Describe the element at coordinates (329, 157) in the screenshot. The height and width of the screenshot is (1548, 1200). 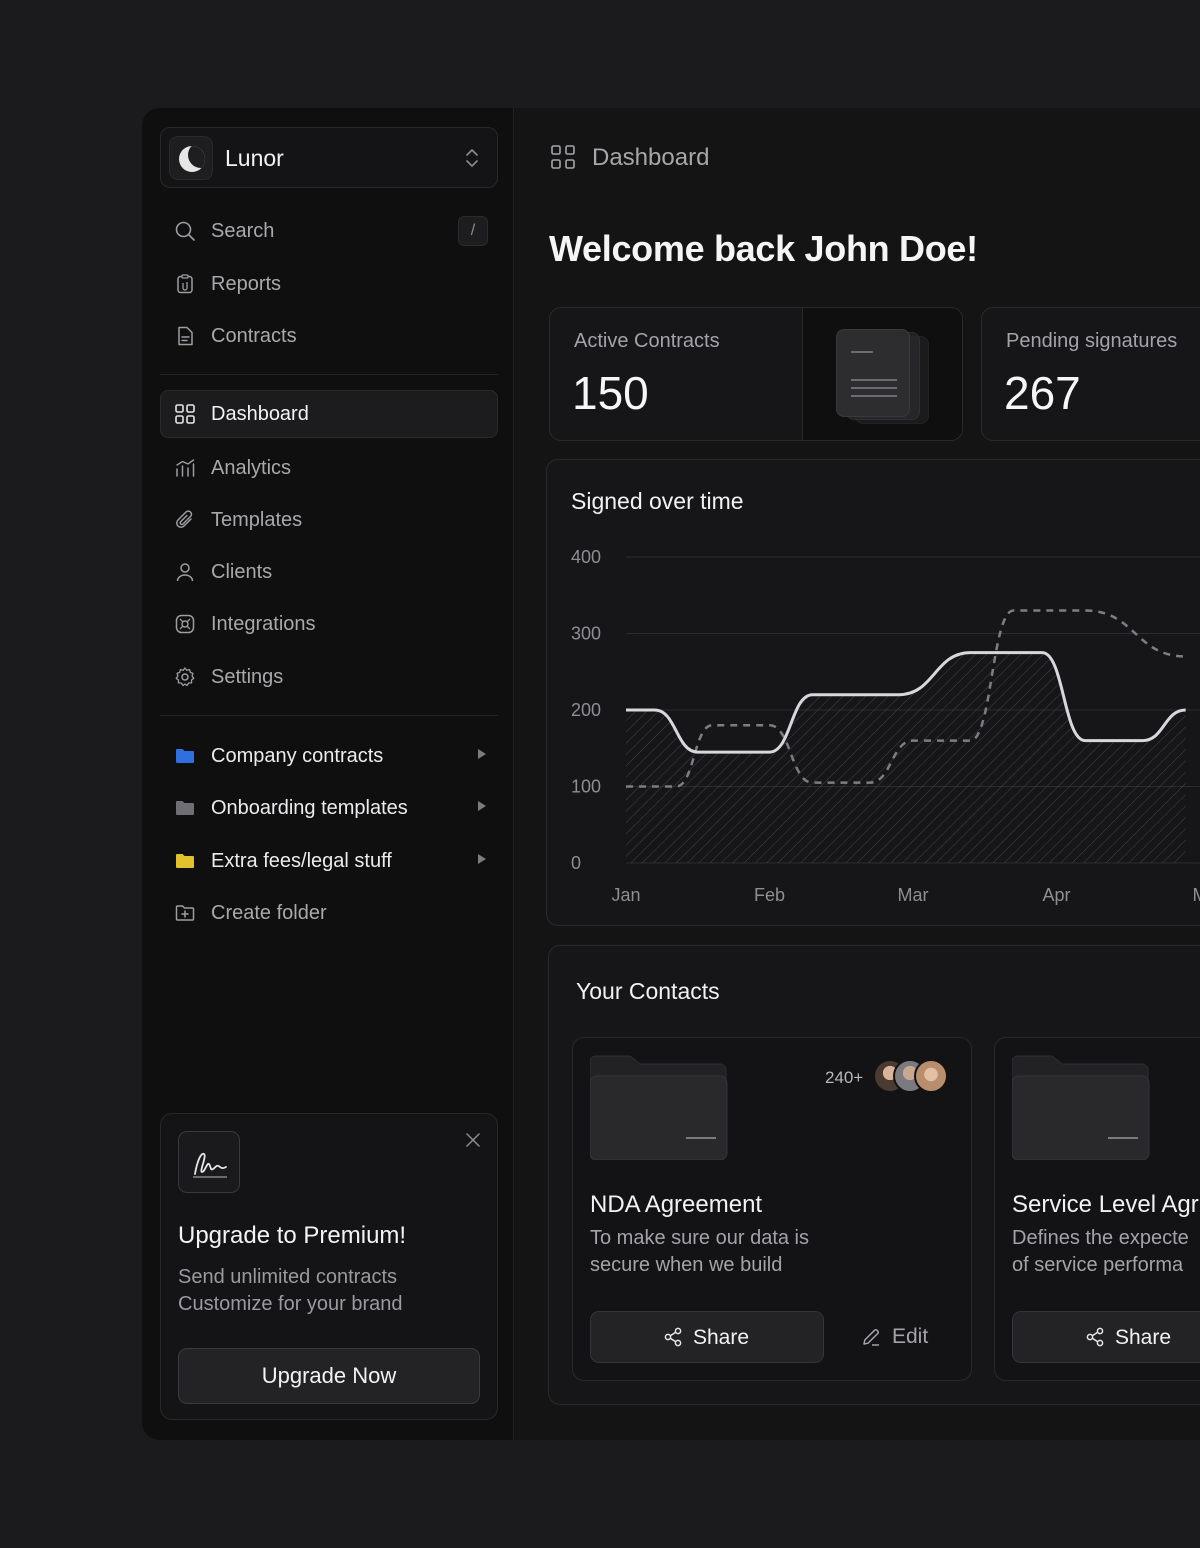
I see `workspace-switcher: Lunor` at that location.